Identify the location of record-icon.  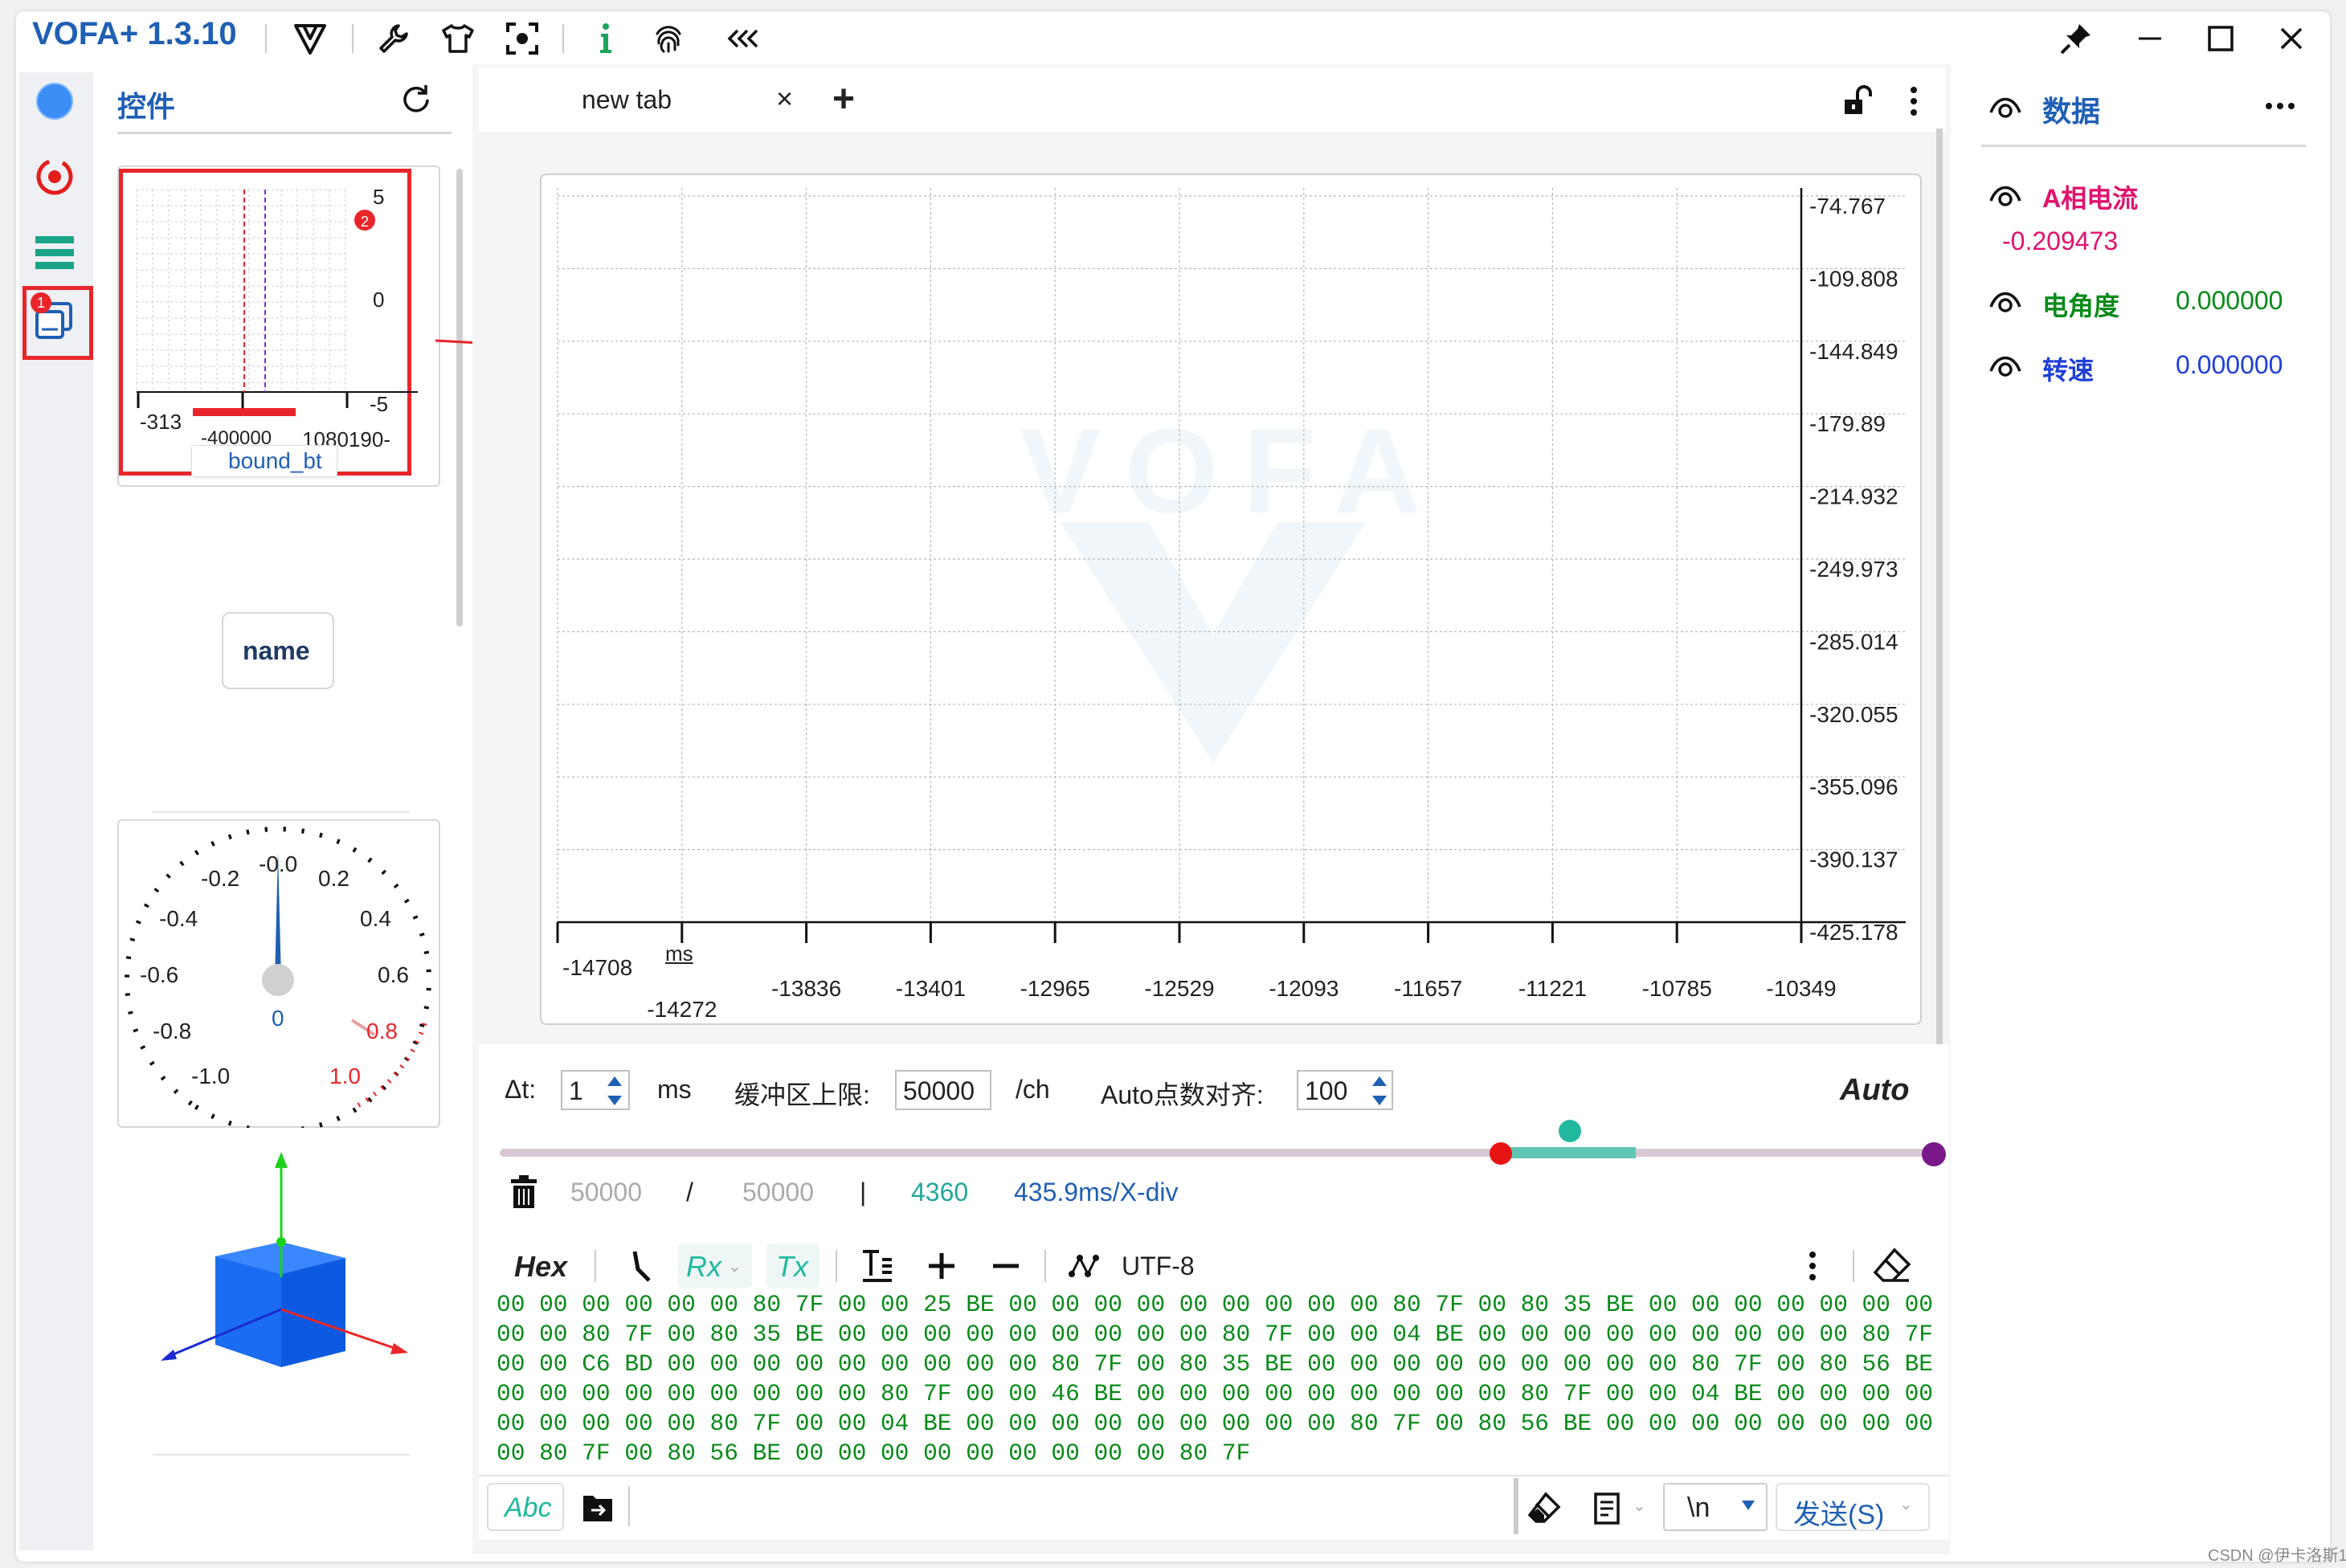
(55, 177).